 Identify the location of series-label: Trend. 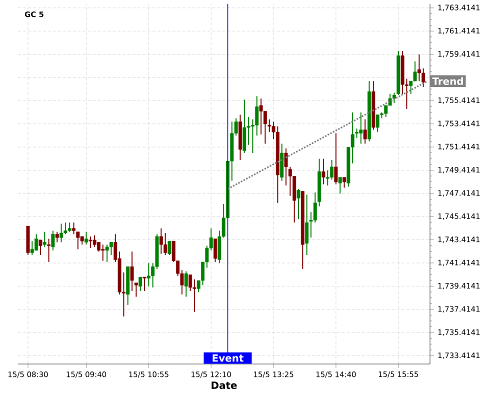
(447, 81).